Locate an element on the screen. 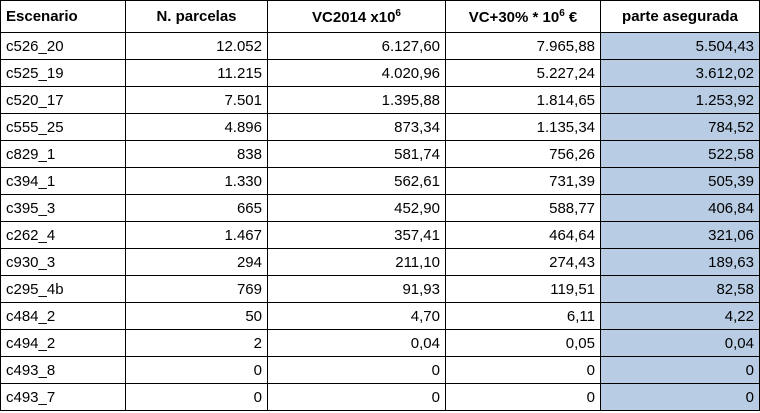  table-cell: 873,34 is located at coordinates (356, 127).